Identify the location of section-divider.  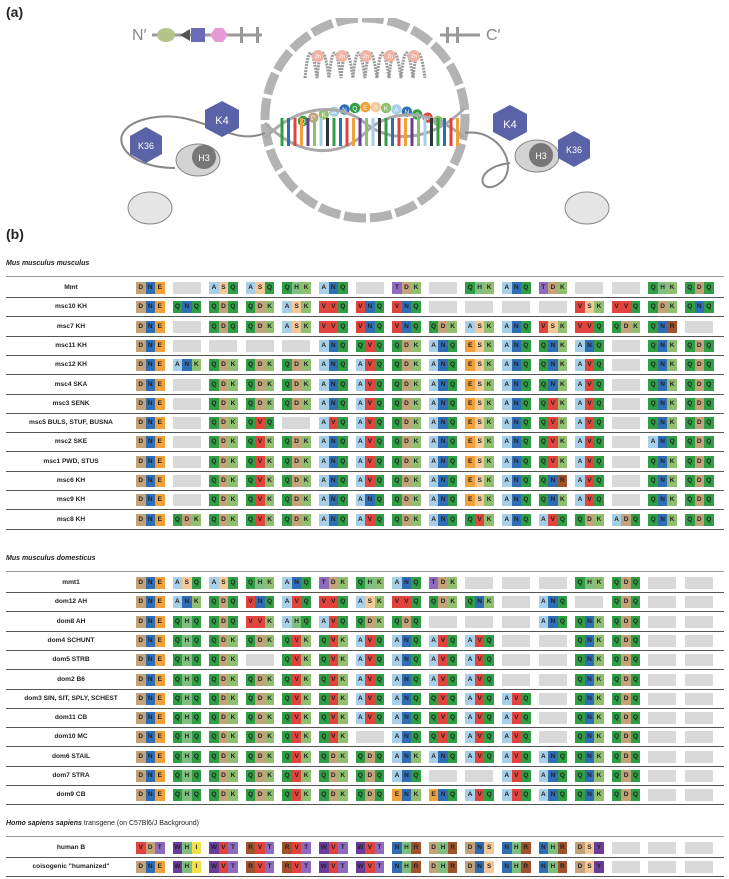
(365, 571).